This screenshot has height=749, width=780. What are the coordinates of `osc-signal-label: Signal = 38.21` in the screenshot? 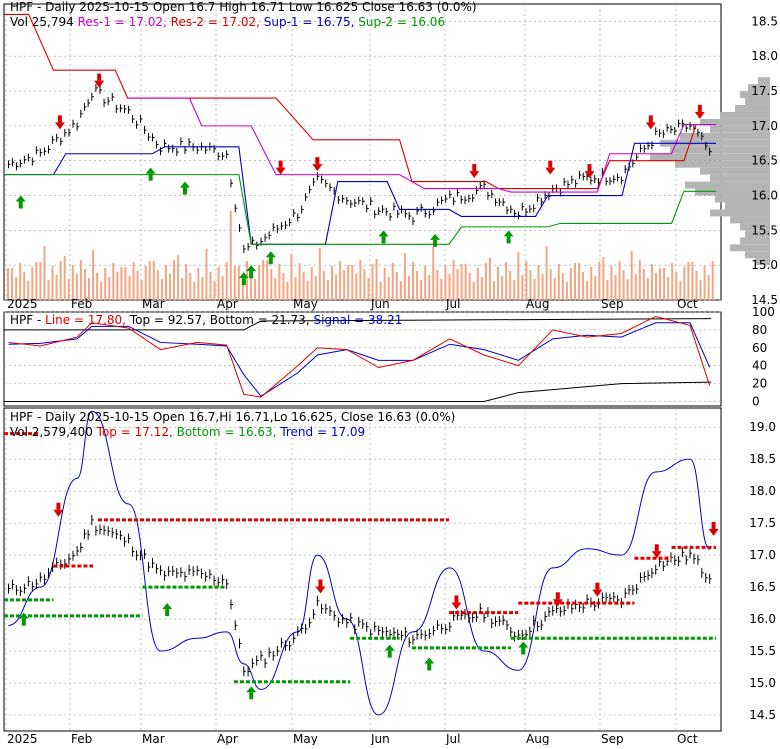 It's located at (358, 320).